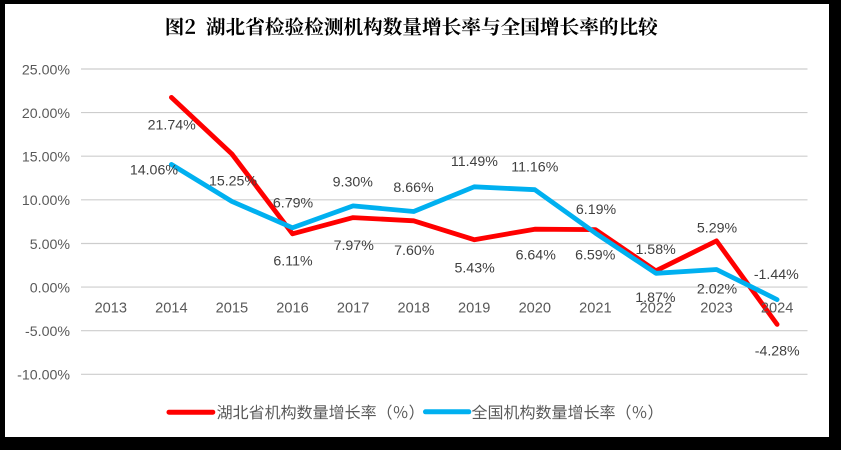  Describe the element at coordinates (777, 308) in the screenshot. I see `svg-text: 2024` at that location.